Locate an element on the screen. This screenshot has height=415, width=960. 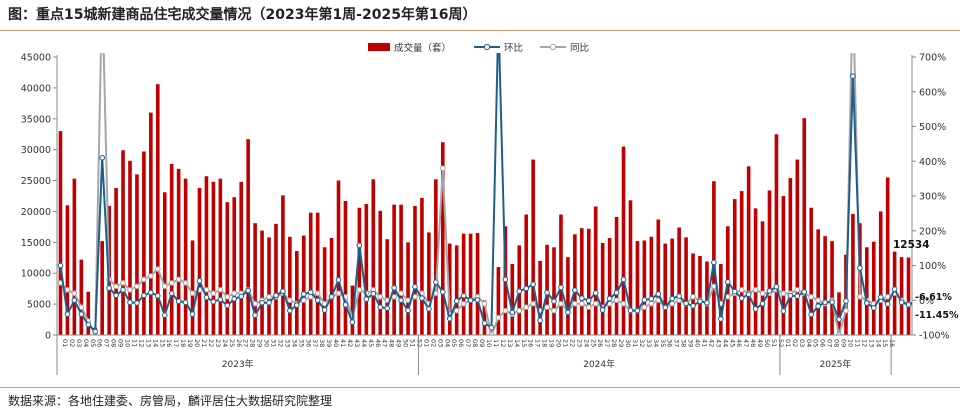
chart-title: 图：重点15城新建商品住宅成交量情况（2023年第1周-2025年第16周） is located at coordinates (242, 15).